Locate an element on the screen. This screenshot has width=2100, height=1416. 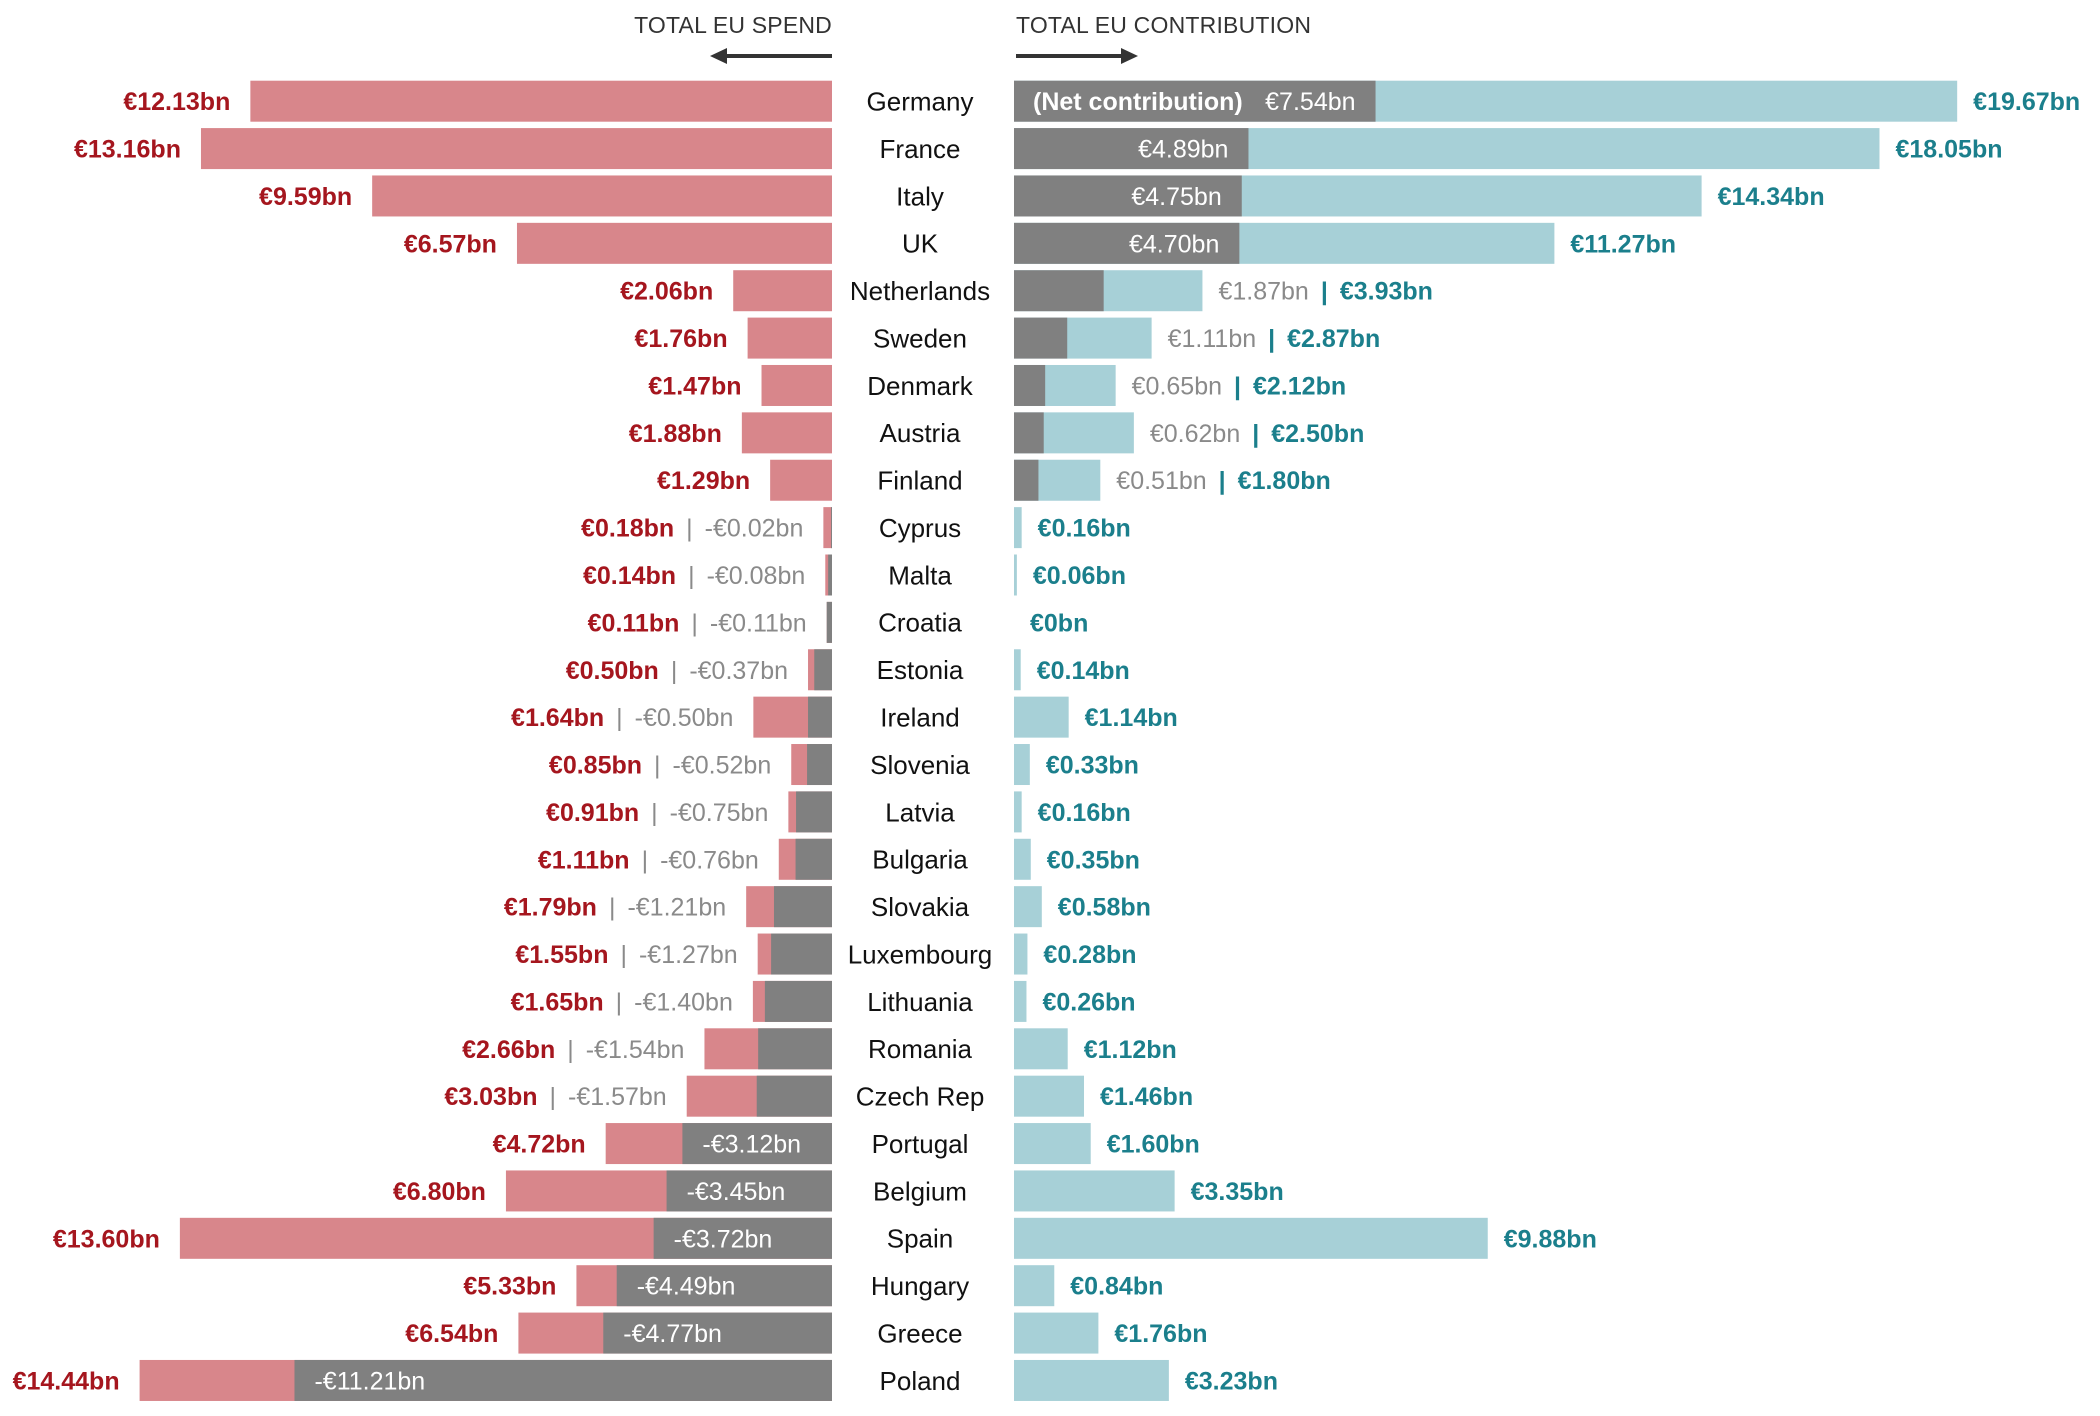
contribution-label: €11.27bn is located at coordinates (1623, 244).